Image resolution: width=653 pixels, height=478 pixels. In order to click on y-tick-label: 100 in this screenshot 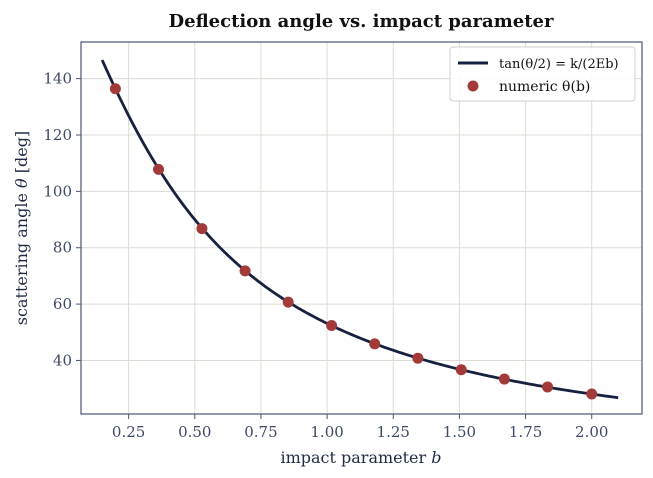, I will do `click(57, 191)`.